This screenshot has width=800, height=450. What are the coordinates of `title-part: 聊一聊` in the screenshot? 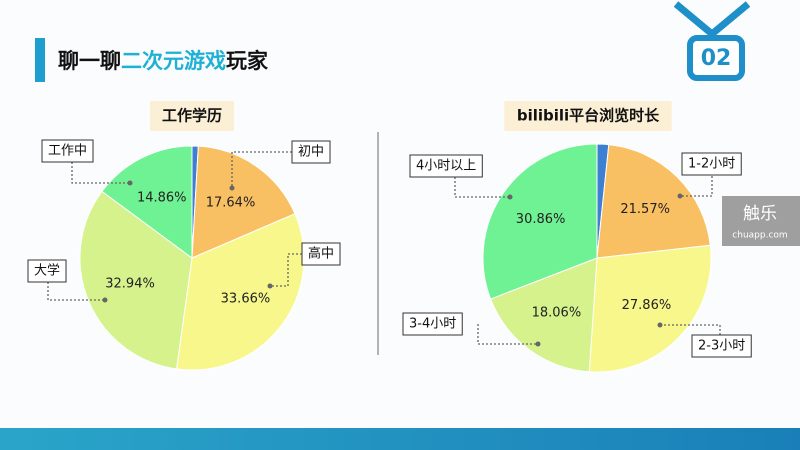 It's located at (89, 61).